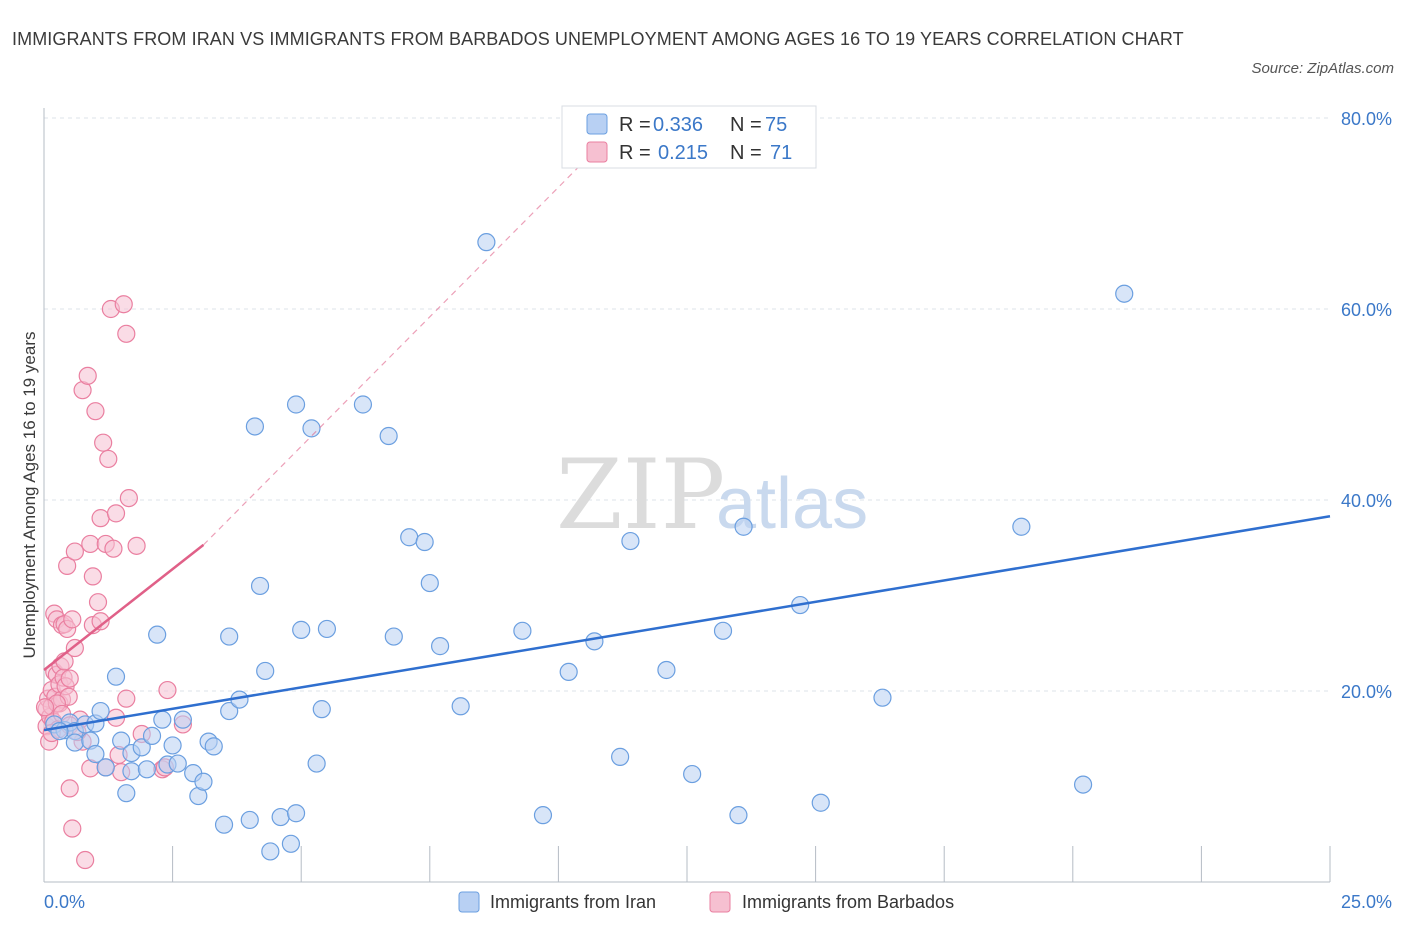 The width and height of the screenshot is (1406, 930). I want to click on y-tick-label: 20.0%, so click(1366, 692).